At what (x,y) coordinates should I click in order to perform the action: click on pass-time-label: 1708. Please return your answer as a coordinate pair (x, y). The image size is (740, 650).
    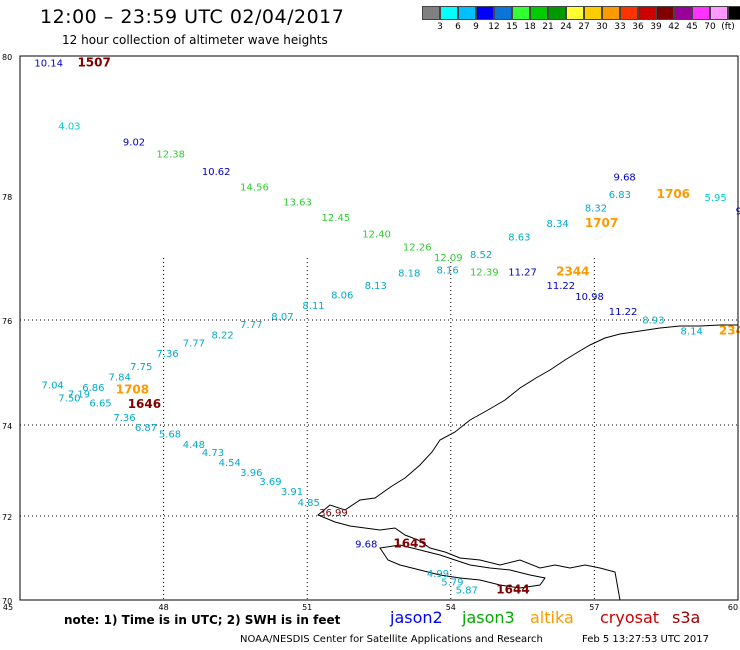
    Looking at the image, I should click on (132, 390).